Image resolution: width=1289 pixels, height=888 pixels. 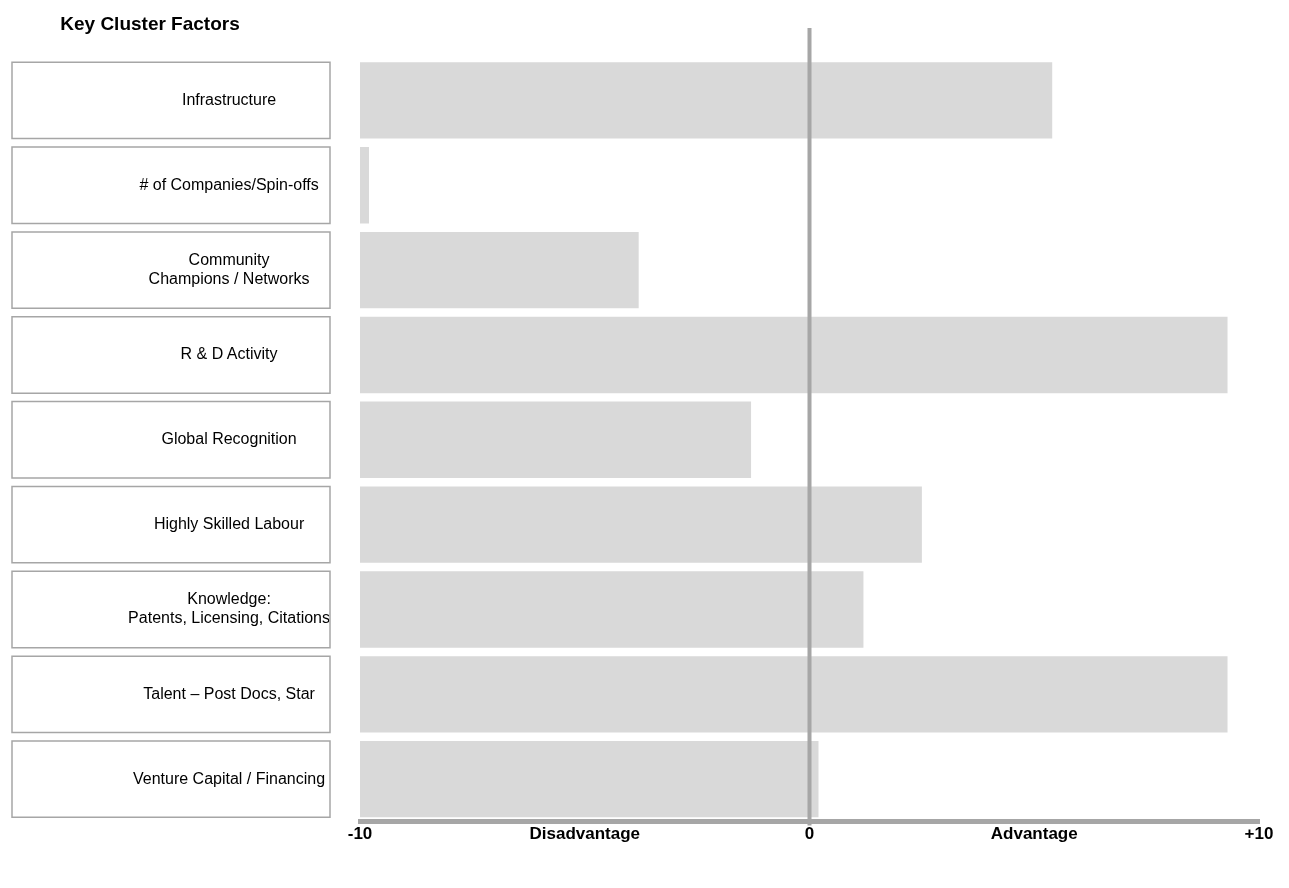 What do you see at coordinates (229, 354) in the screenshot?
I see `y-tick-label: R & D Activity` at bounding box center [229, 354].